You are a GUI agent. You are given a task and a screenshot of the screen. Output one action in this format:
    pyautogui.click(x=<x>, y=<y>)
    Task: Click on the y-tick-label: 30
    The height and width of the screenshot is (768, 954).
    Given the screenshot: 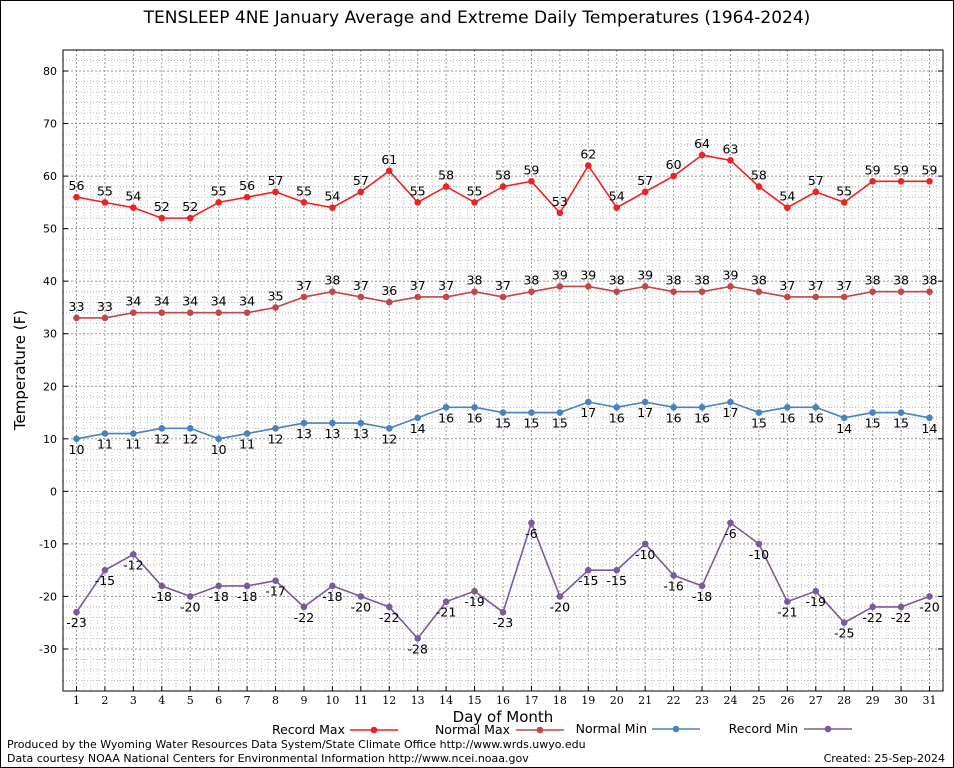 What is the action you would take?
    pyautogui.click(x=50, y=334)
    